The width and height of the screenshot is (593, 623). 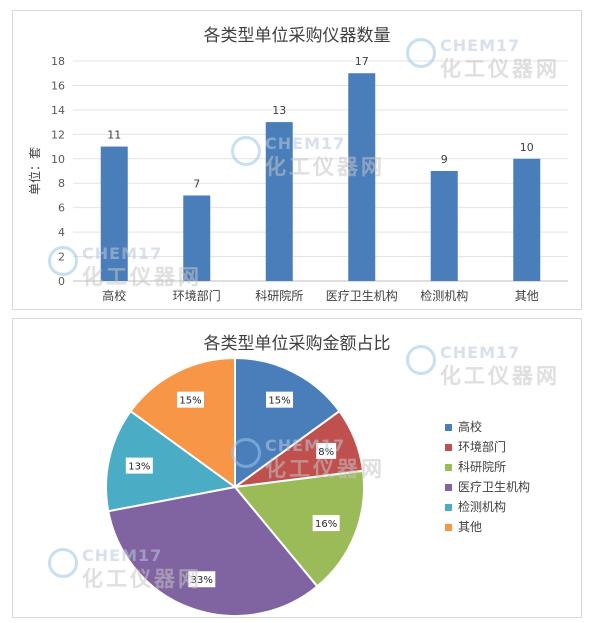 I want to click on y-tick-label: 10, so click(x=58, y=159).